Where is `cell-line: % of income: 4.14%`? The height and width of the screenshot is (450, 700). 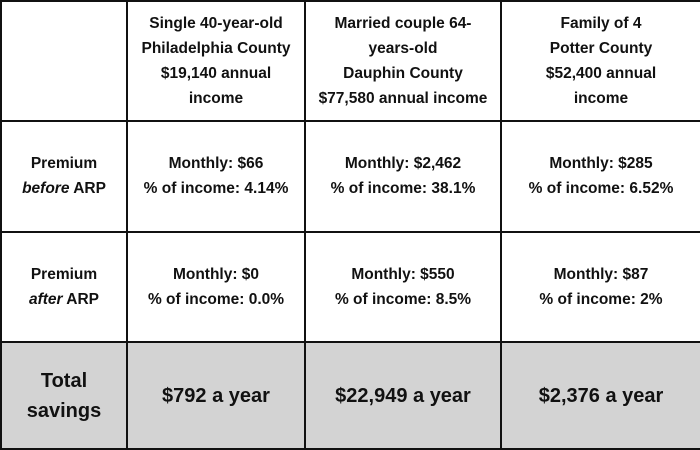 cell-line: % of income: 4.14% is located at coordinates (216, 189).